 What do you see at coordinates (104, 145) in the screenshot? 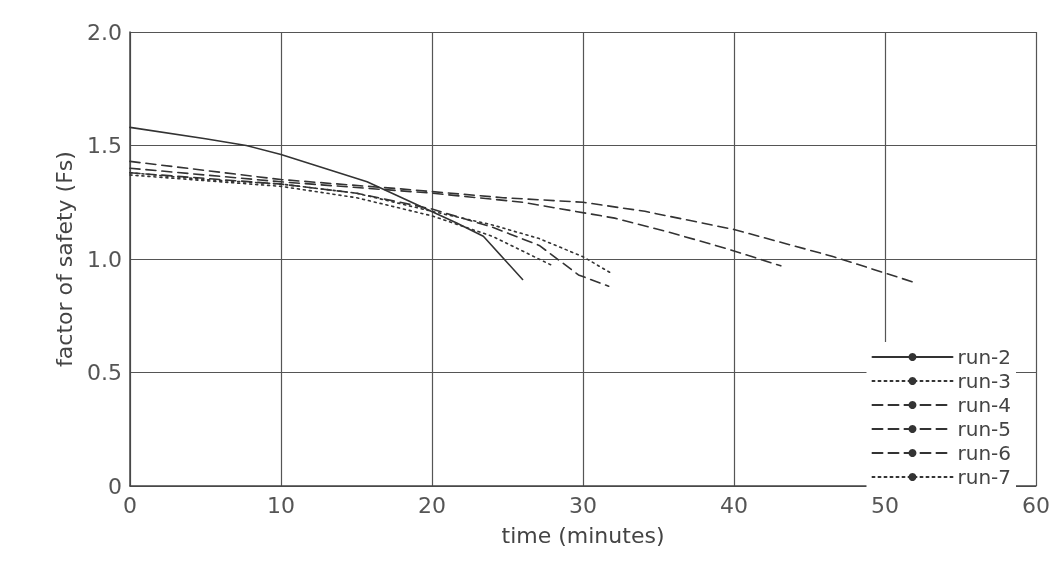
I see `y-tick-label: 1.5` at bounding box center [104, 145].